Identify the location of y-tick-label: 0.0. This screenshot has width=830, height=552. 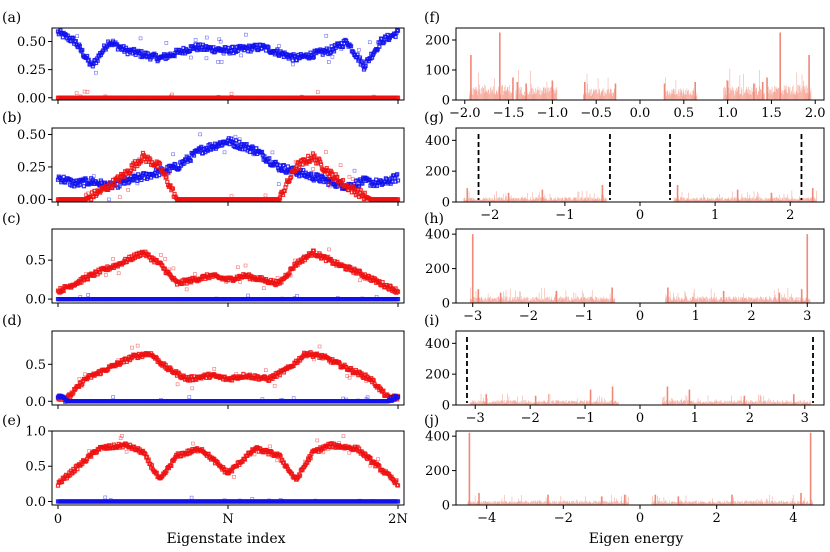
(35, 402).